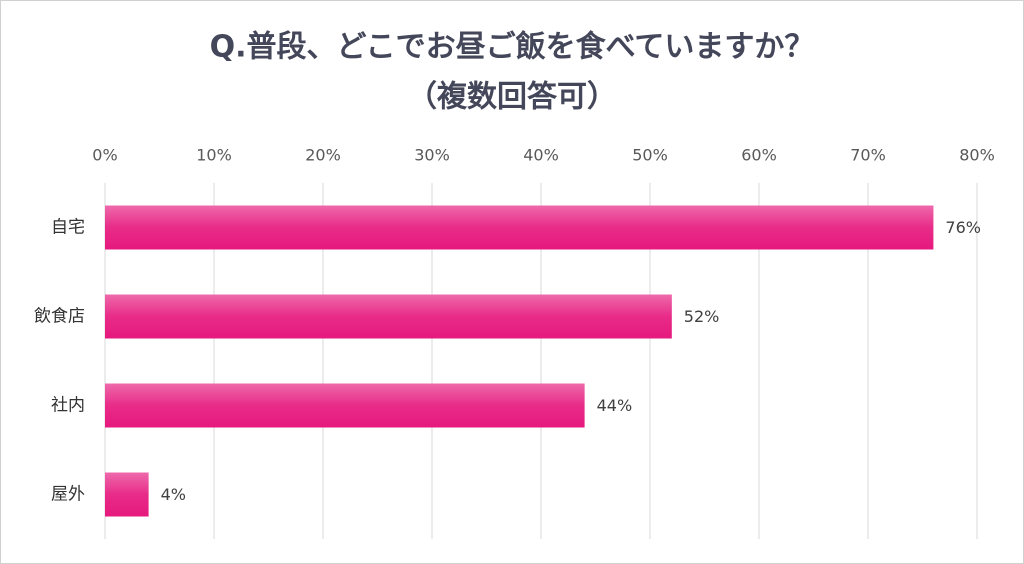 The width and height of the screenshot is (1024, 564). What do you see at coordinates (68, 228) in the screenshot?
I see `y-tick-label: 自宅` at bounding box center [68, 228].